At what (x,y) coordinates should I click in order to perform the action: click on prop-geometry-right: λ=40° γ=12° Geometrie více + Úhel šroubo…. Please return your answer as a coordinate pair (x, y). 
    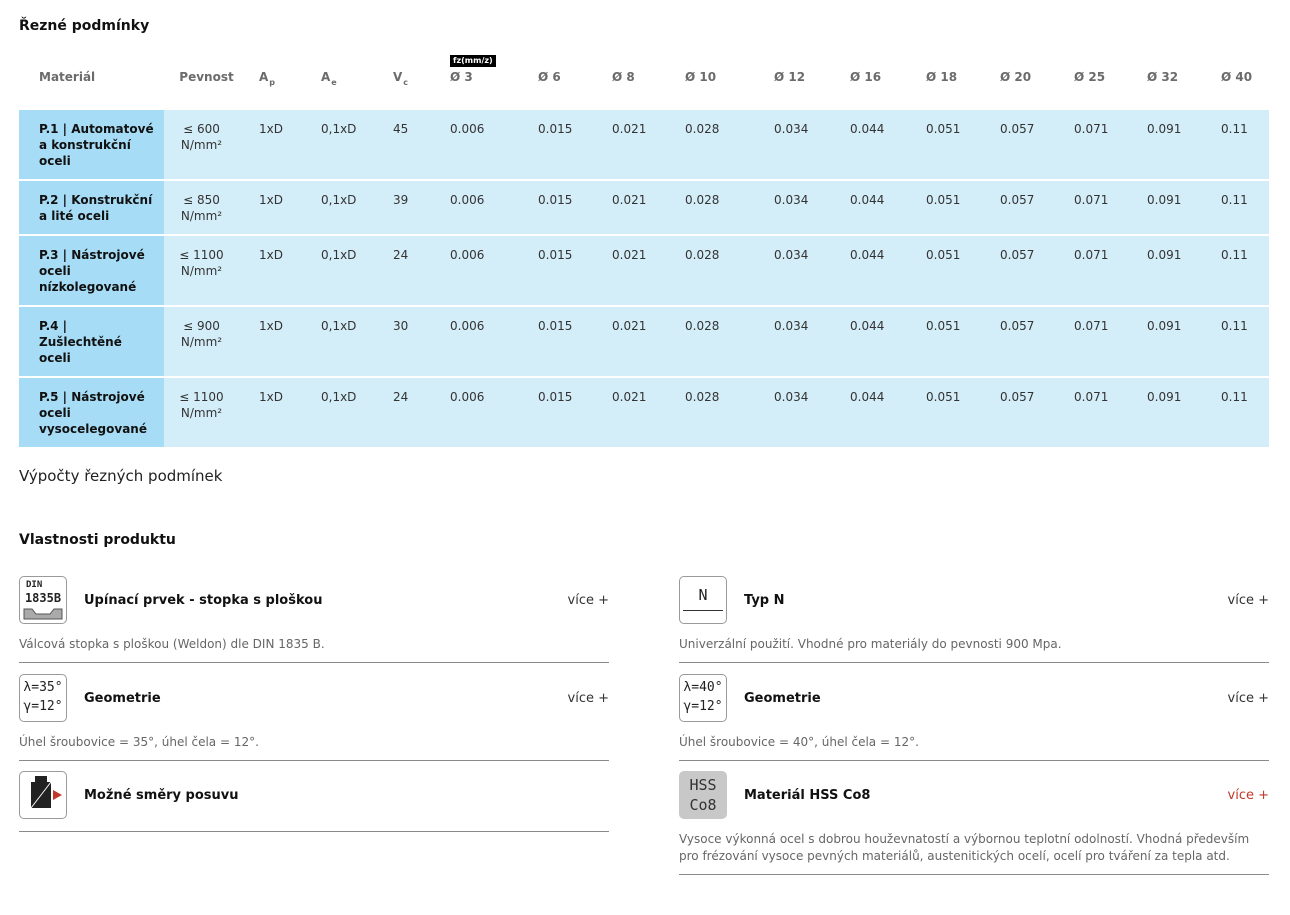
    Looking at the image, I should click on (974, 717).